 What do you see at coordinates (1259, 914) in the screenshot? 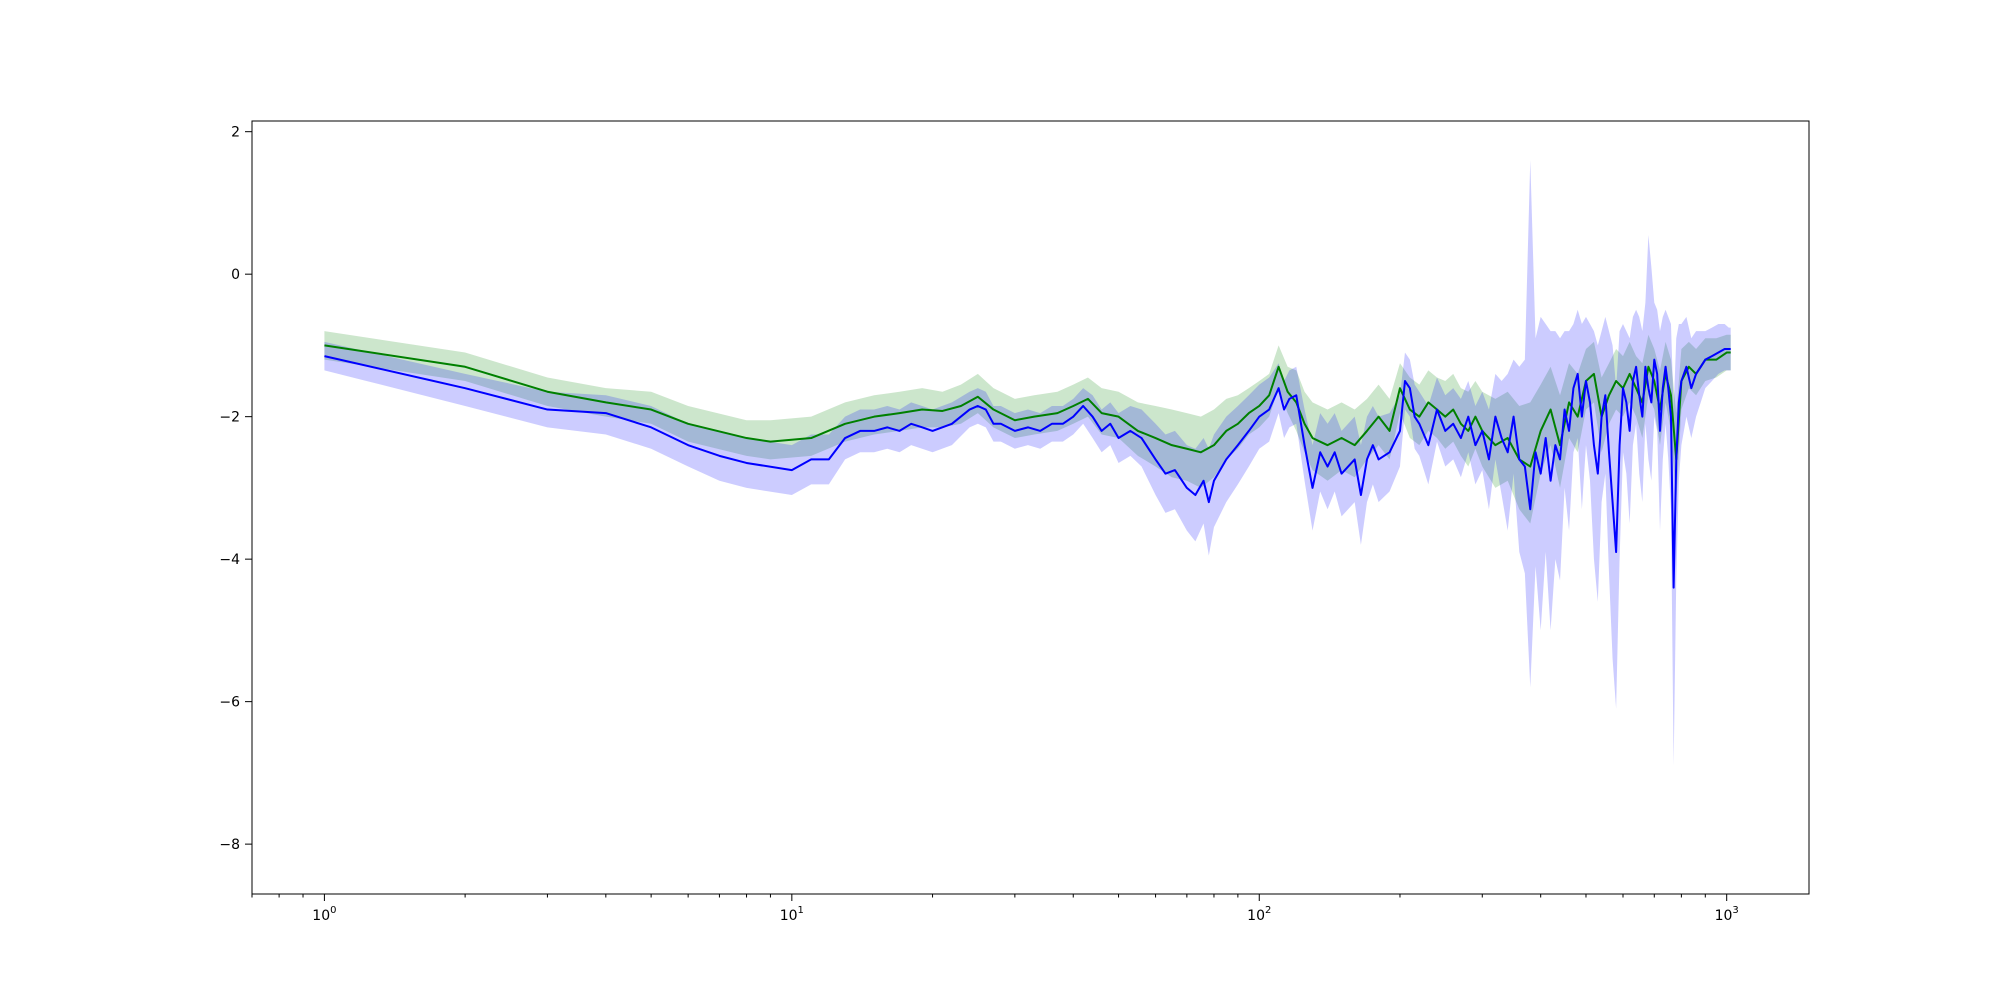
I see `x-tick-label: 10²` at bounding box center [1259, 914].